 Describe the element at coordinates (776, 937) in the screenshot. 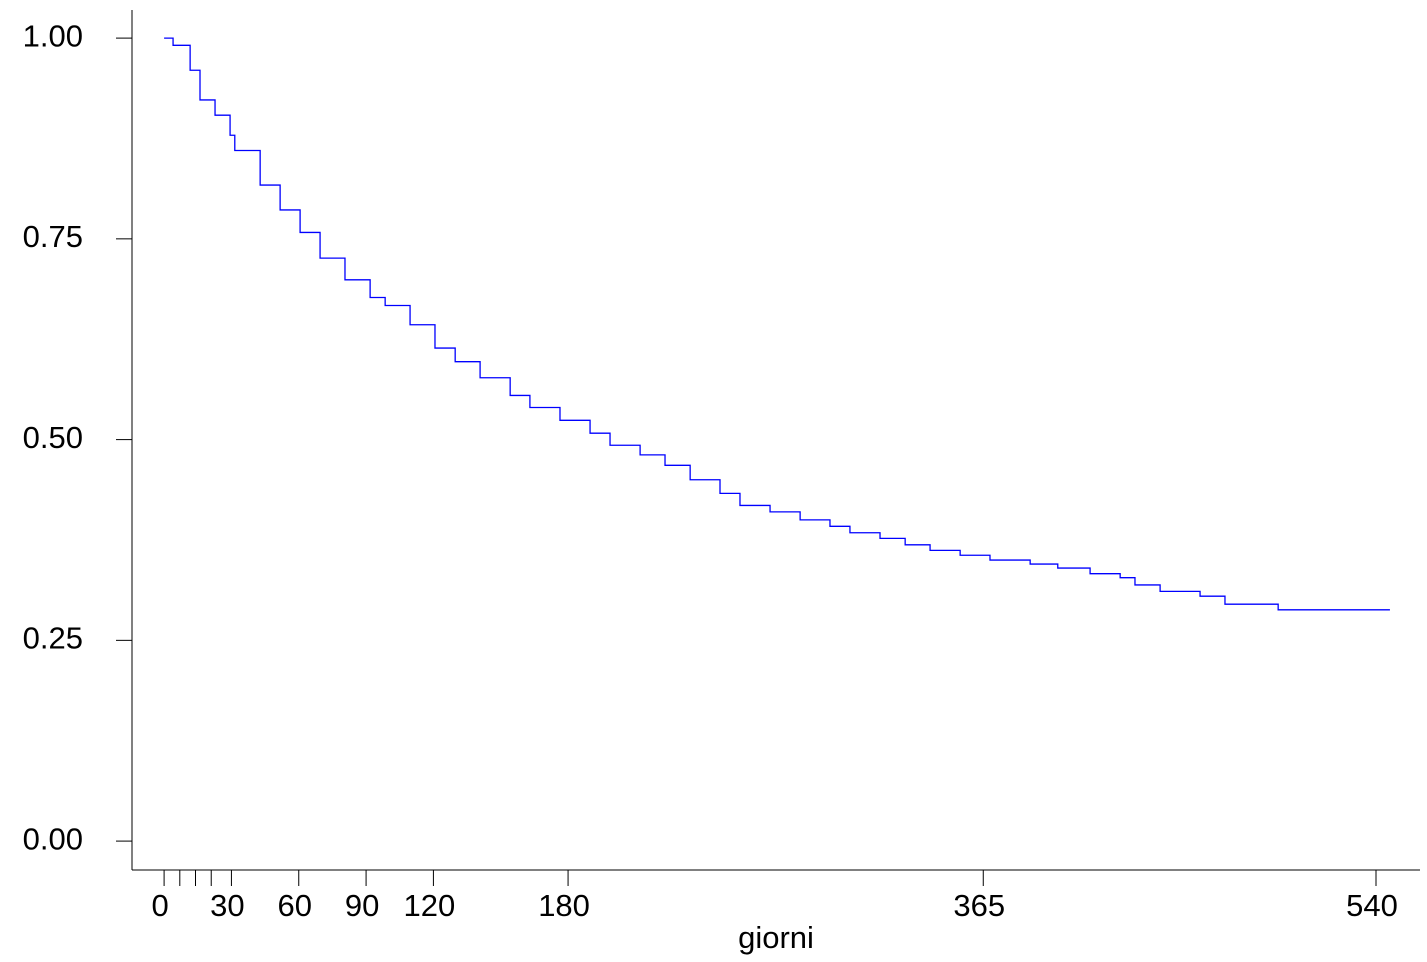

I see `x-axis-label: giorni` at that location.